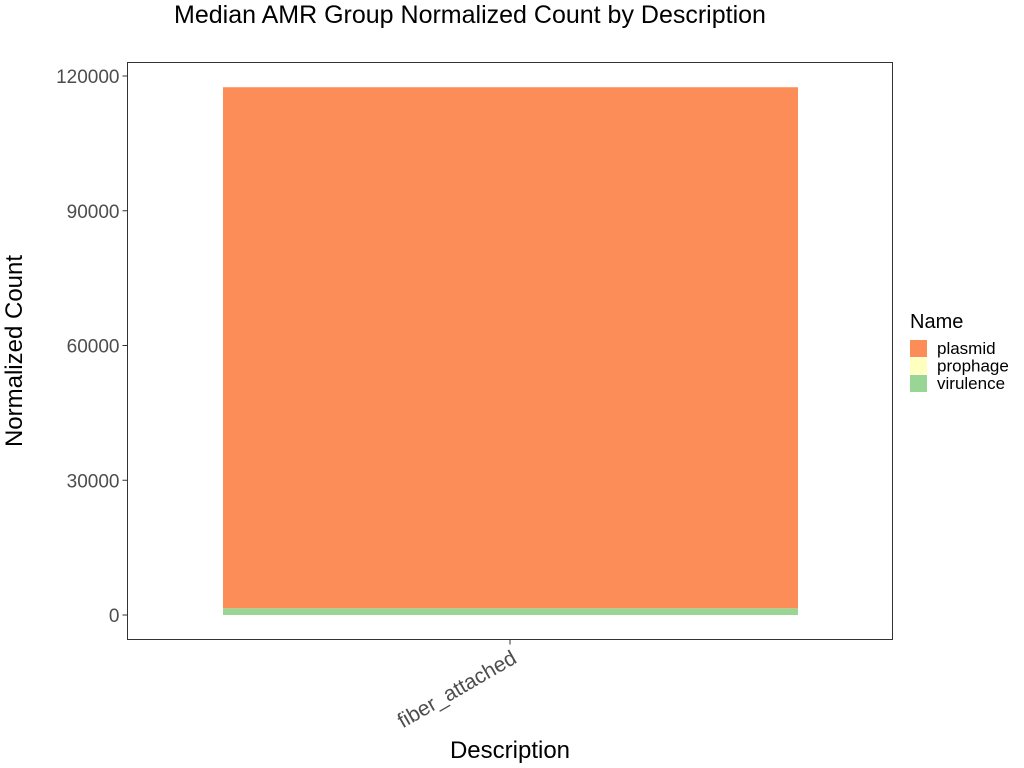  Describe the element at coordinates (93, 212) in the screenshot. I see `y-tick-label: 90000` at that location.